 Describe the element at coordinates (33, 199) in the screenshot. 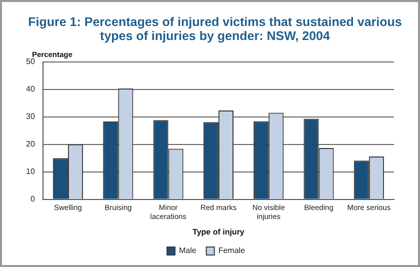

I see `y-tick-label: 0` at that location.